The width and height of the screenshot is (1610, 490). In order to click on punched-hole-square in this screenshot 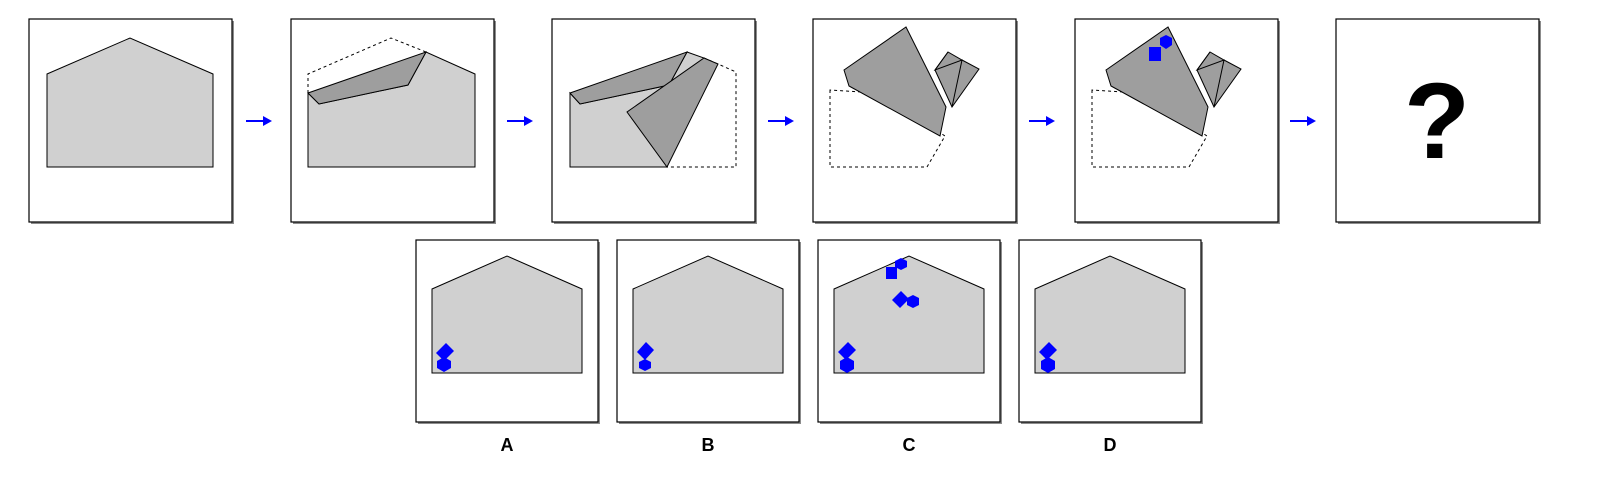, I will do `click(1155, 54)`.